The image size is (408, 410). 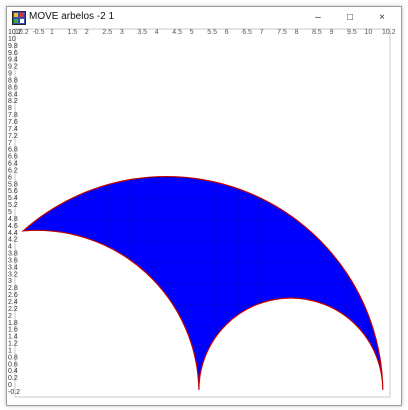 I want to click on y-tick-label: 1.8, so click(x=13, y=323).